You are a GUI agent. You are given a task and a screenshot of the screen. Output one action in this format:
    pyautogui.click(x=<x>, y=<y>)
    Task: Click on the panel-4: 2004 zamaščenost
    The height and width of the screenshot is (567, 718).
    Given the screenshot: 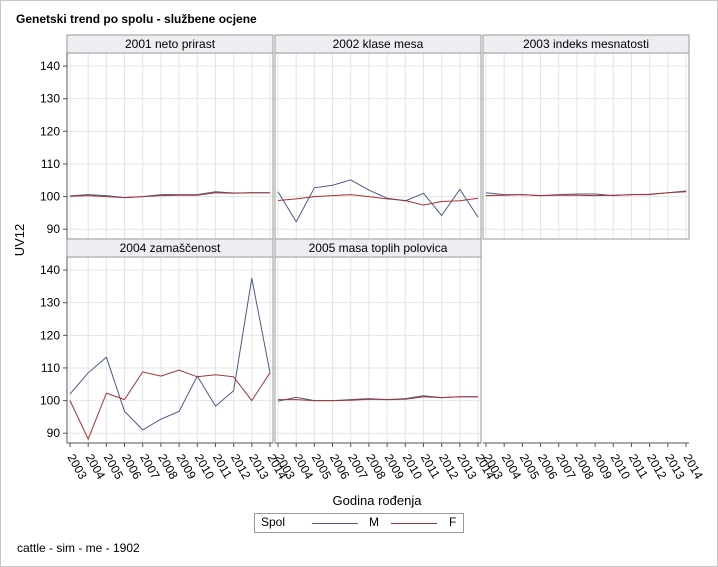 What is the action you would take?
    pyautogui.click(x=170, y=341)
    